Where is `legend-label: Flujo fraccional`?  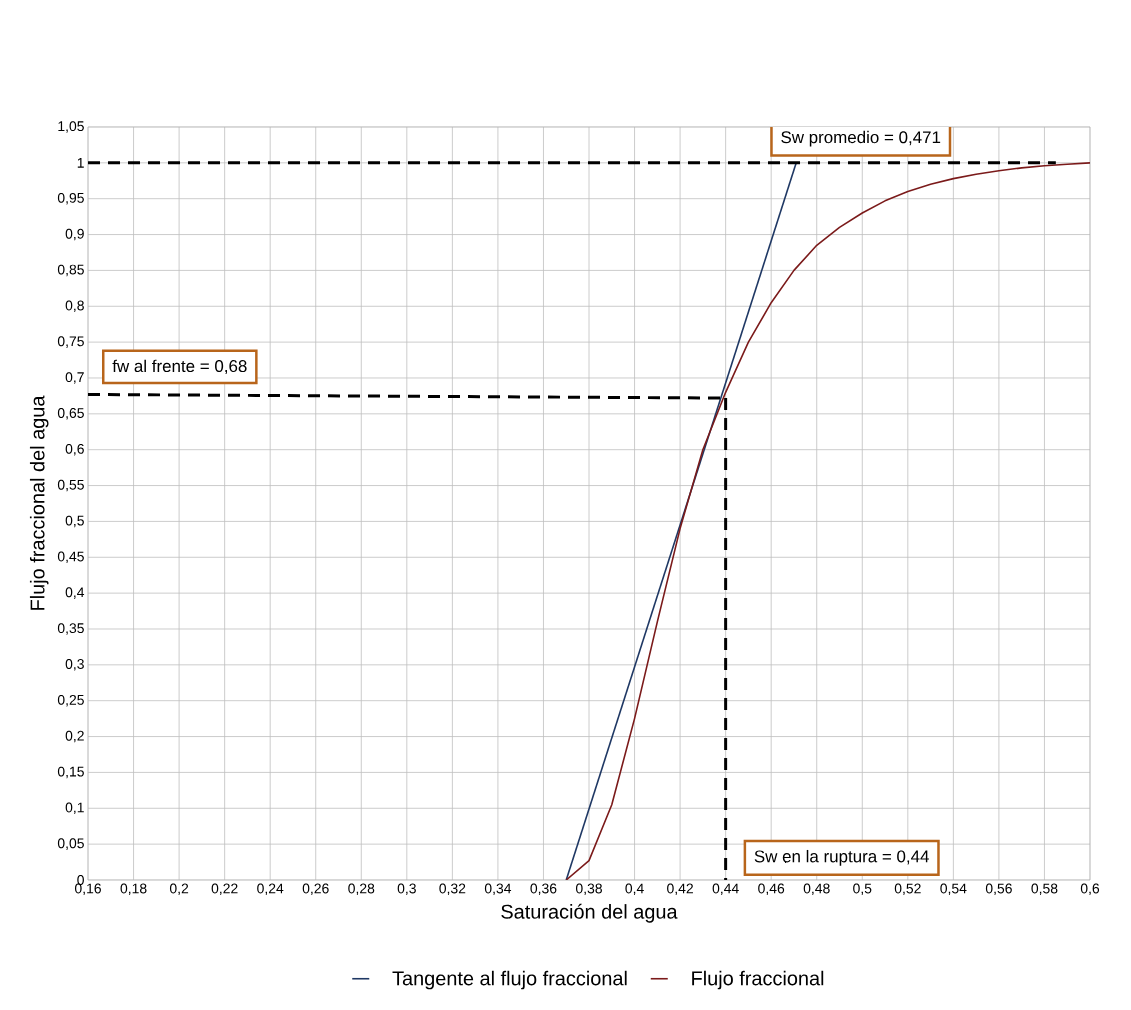
legend-label: Flujo fraccional is located at coordinates (758, 980).